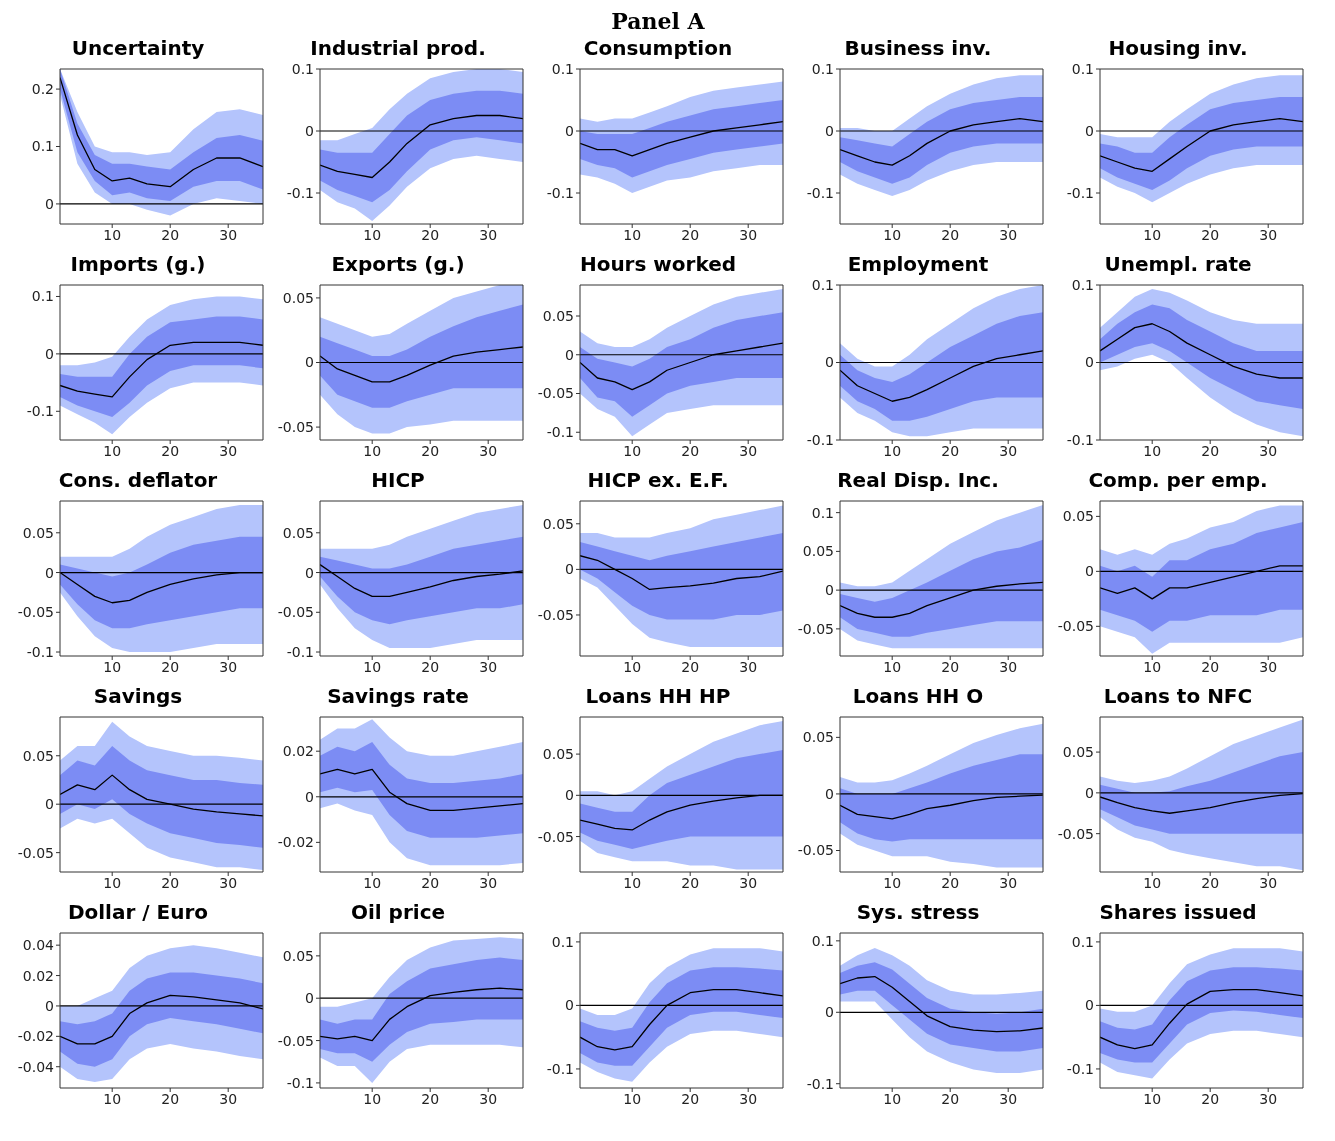 The height and width of the screenshot is (1141, 1335). What do you see at coordinates (658, 48) in the screenshot?
I see `chart-title: Consumption` at bounding box center [658, 48].